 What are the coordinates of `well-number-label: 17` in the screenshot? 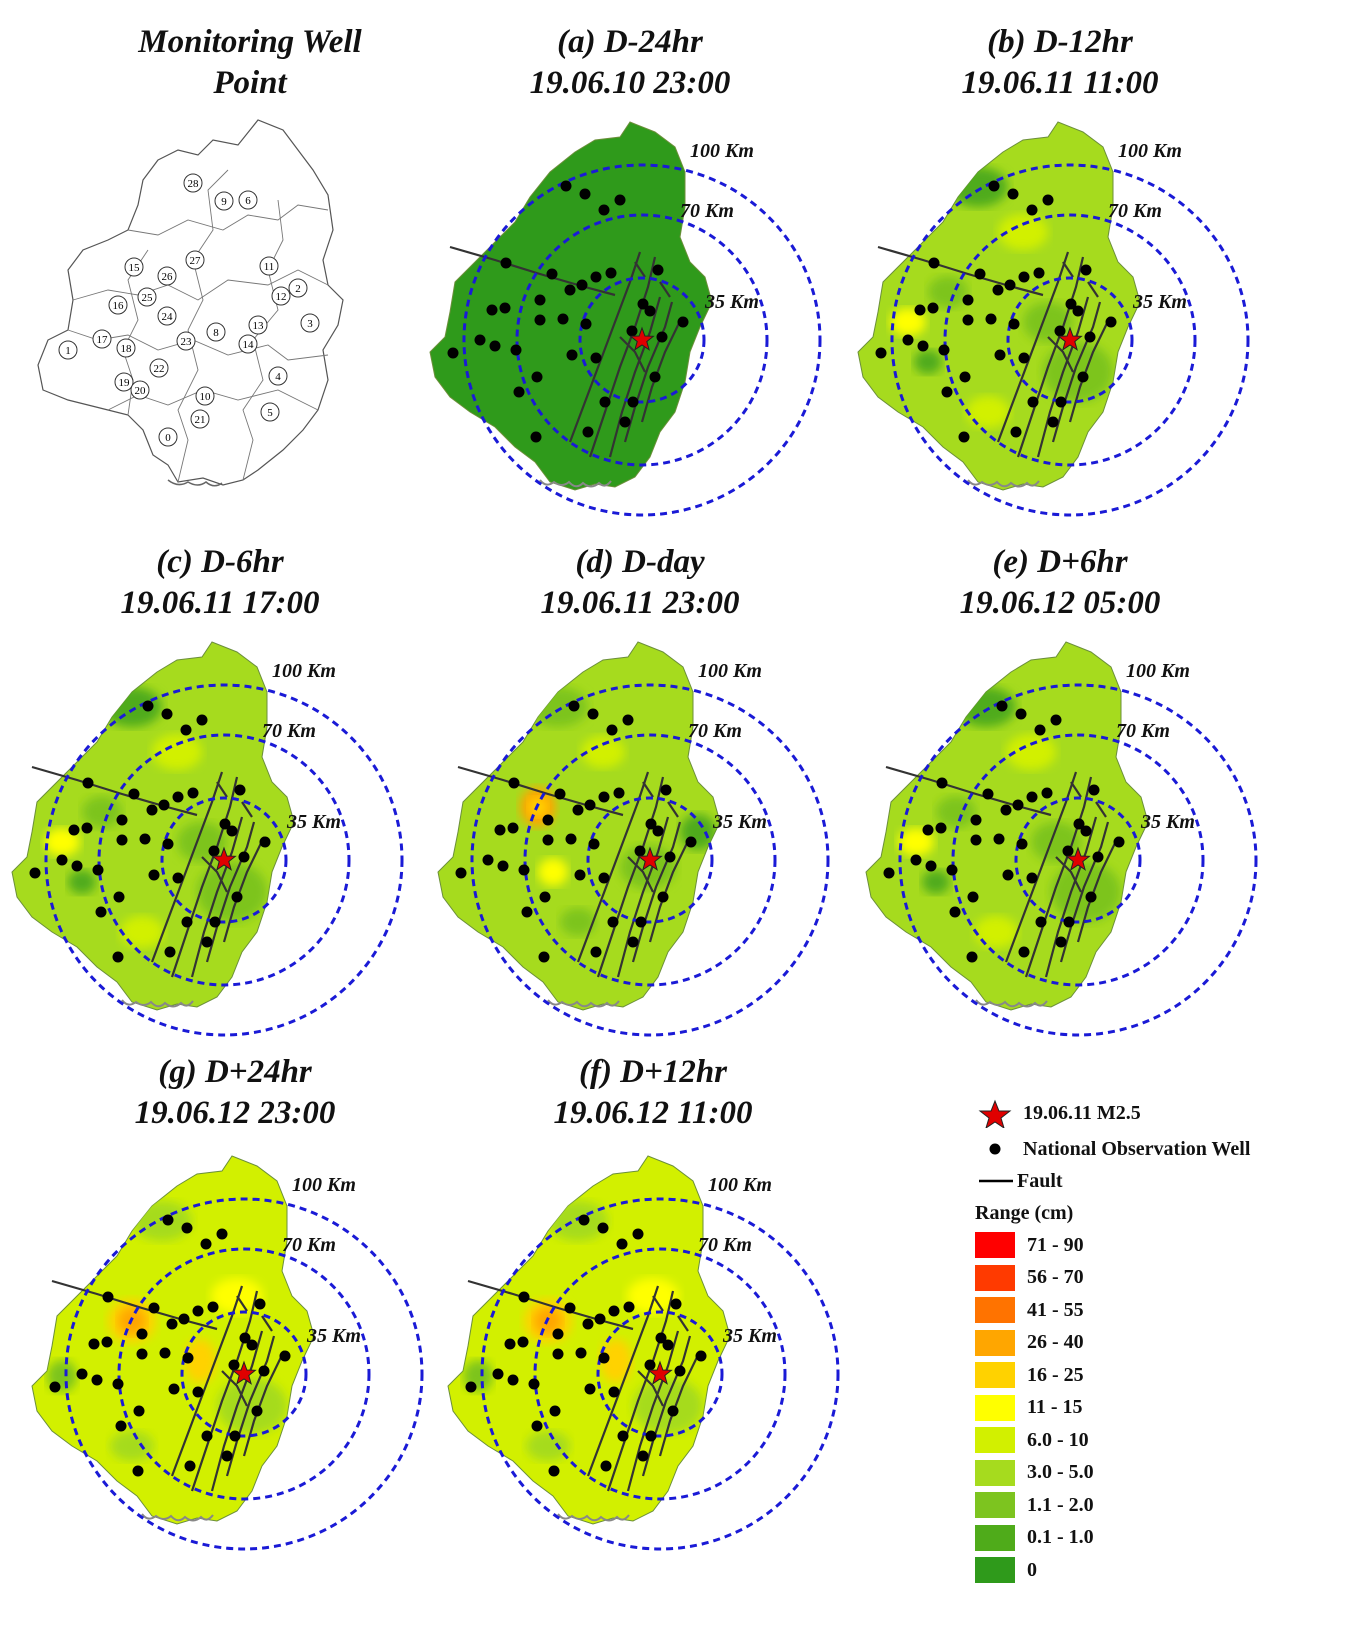 It's located at (103, 340).